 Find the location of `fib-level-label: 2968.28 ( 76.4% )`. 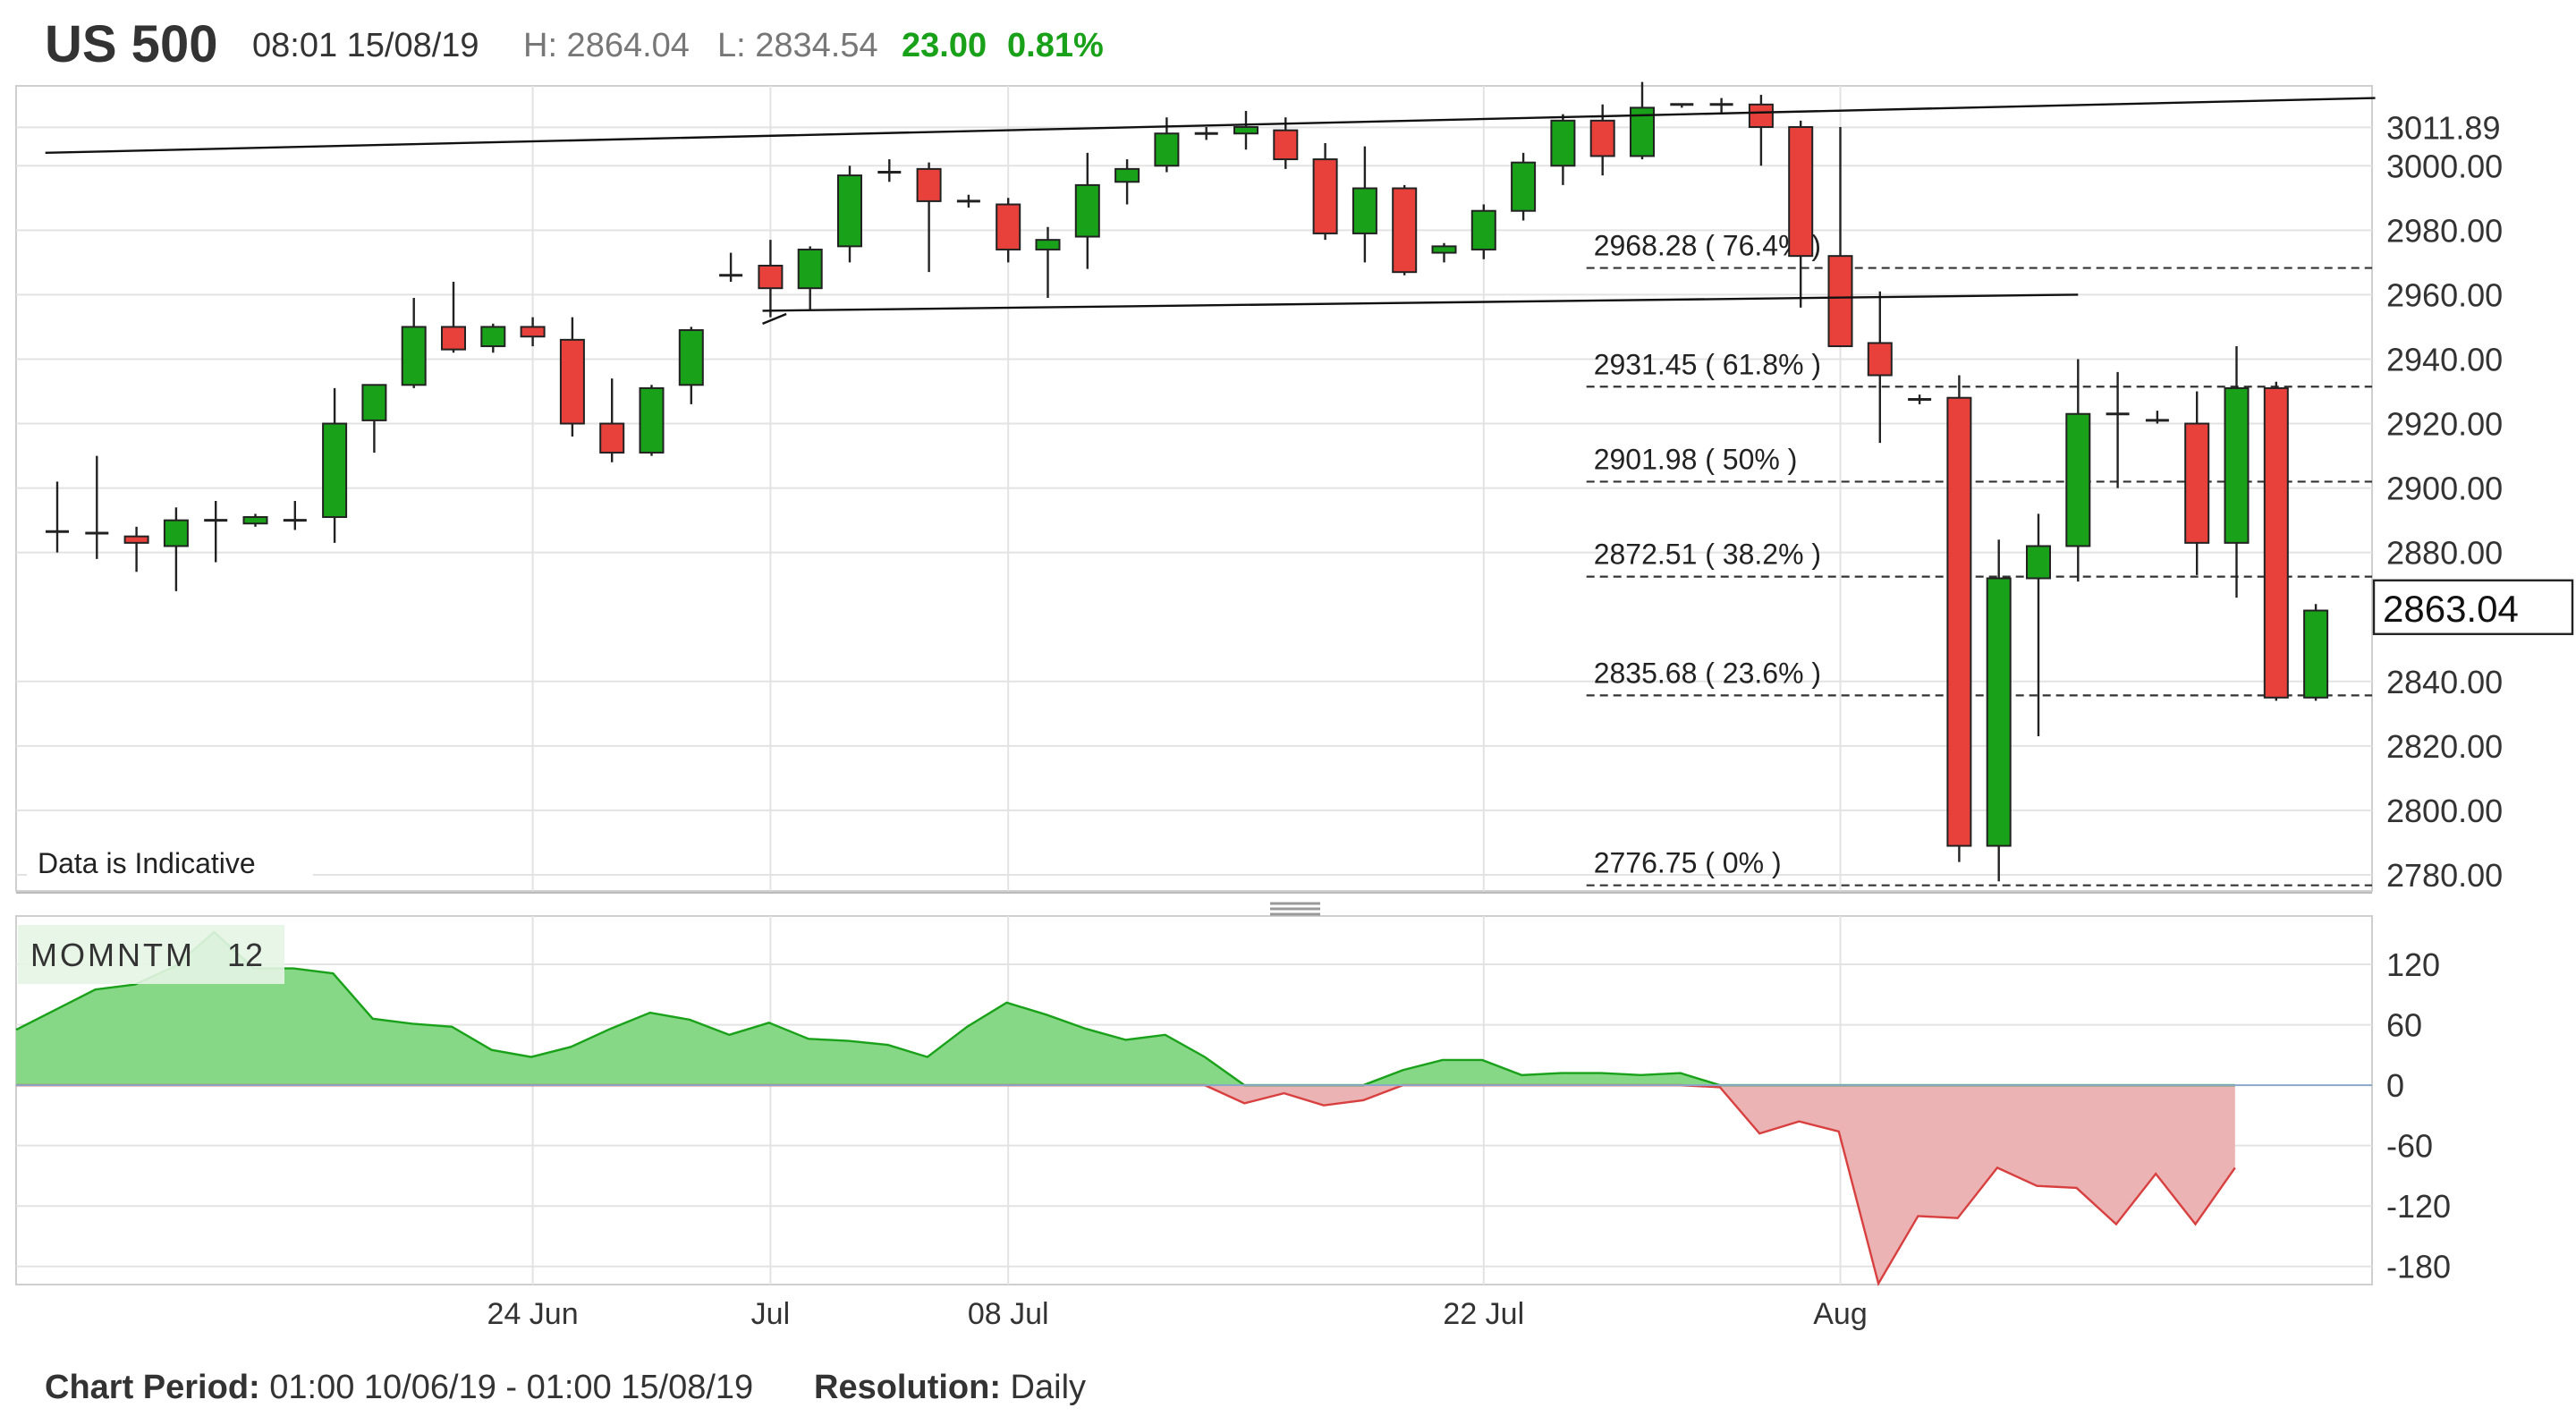

fib-level-label: 2968.28 ( 76.4% ) is located at coordinates (1707, 246).